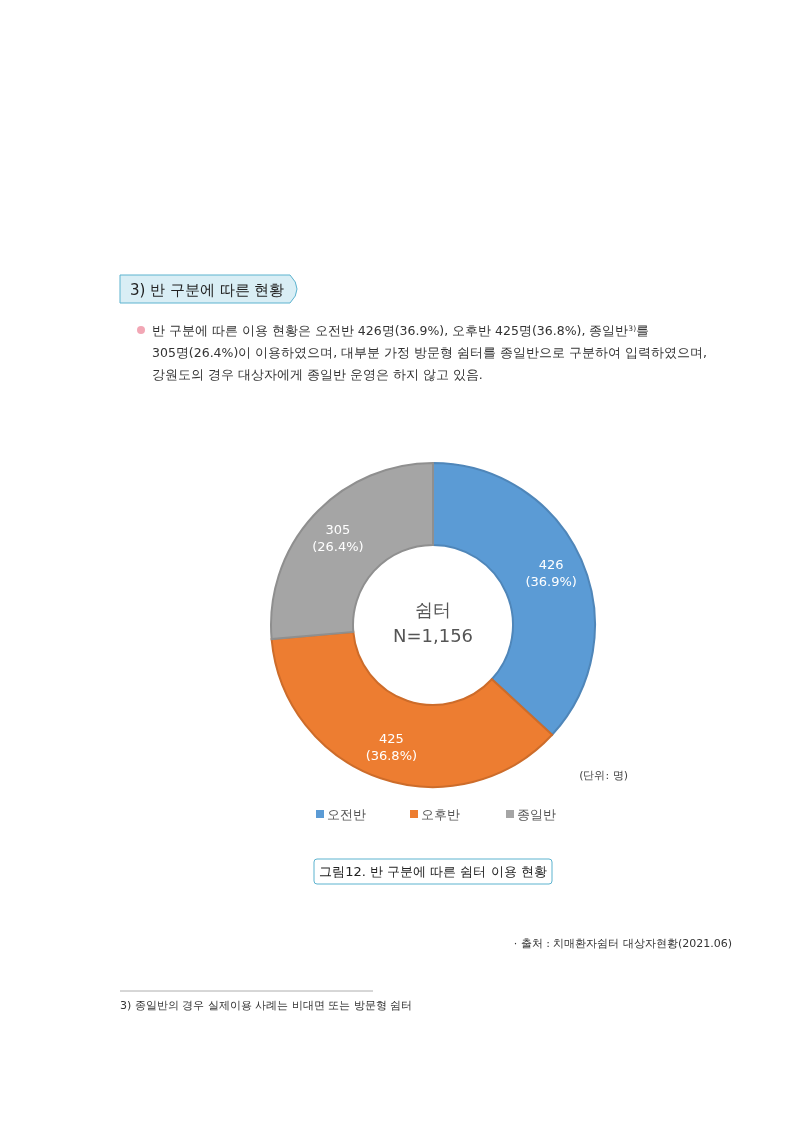  What do you see at coordinates (551, 573) in the screenshot?
I see `data-label: 426 (36.9%)` at bounding box center [551, 573].